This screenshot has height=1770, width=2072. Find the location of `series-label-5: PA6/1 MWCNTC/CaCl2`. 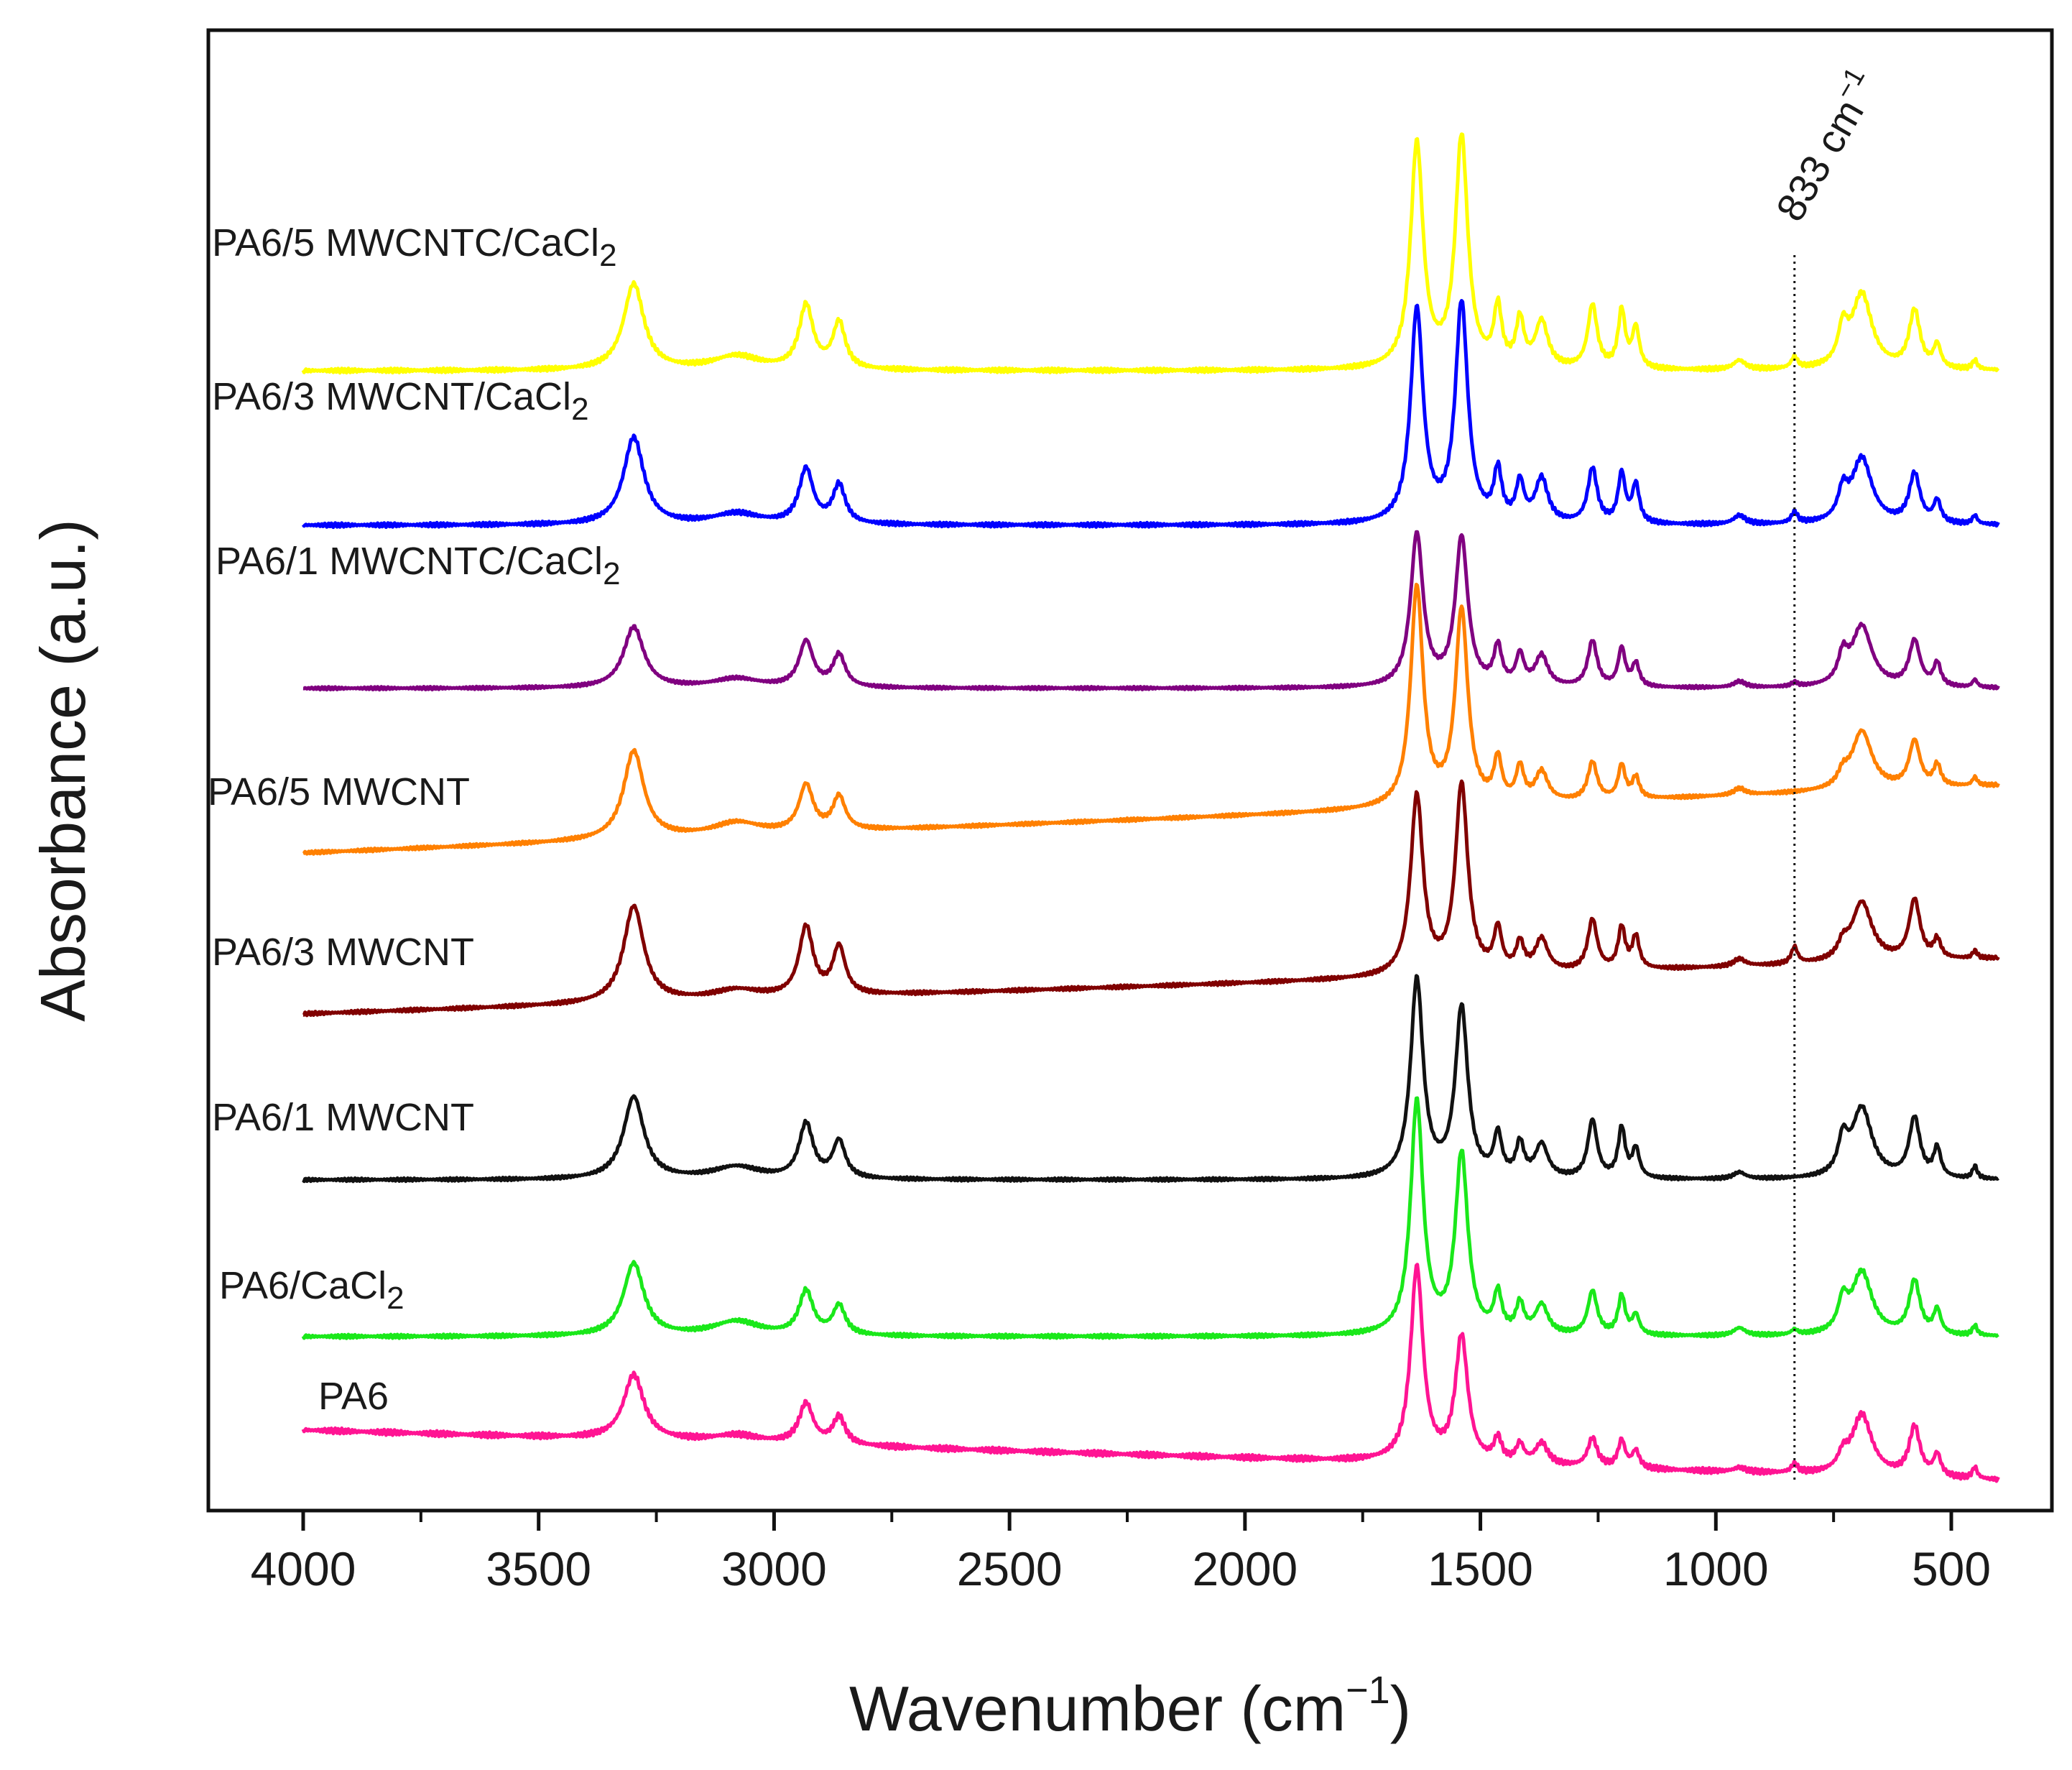

series-label-5: PA6/1 MWCNTC/CaCl2 is located at coordinates (418, 565).